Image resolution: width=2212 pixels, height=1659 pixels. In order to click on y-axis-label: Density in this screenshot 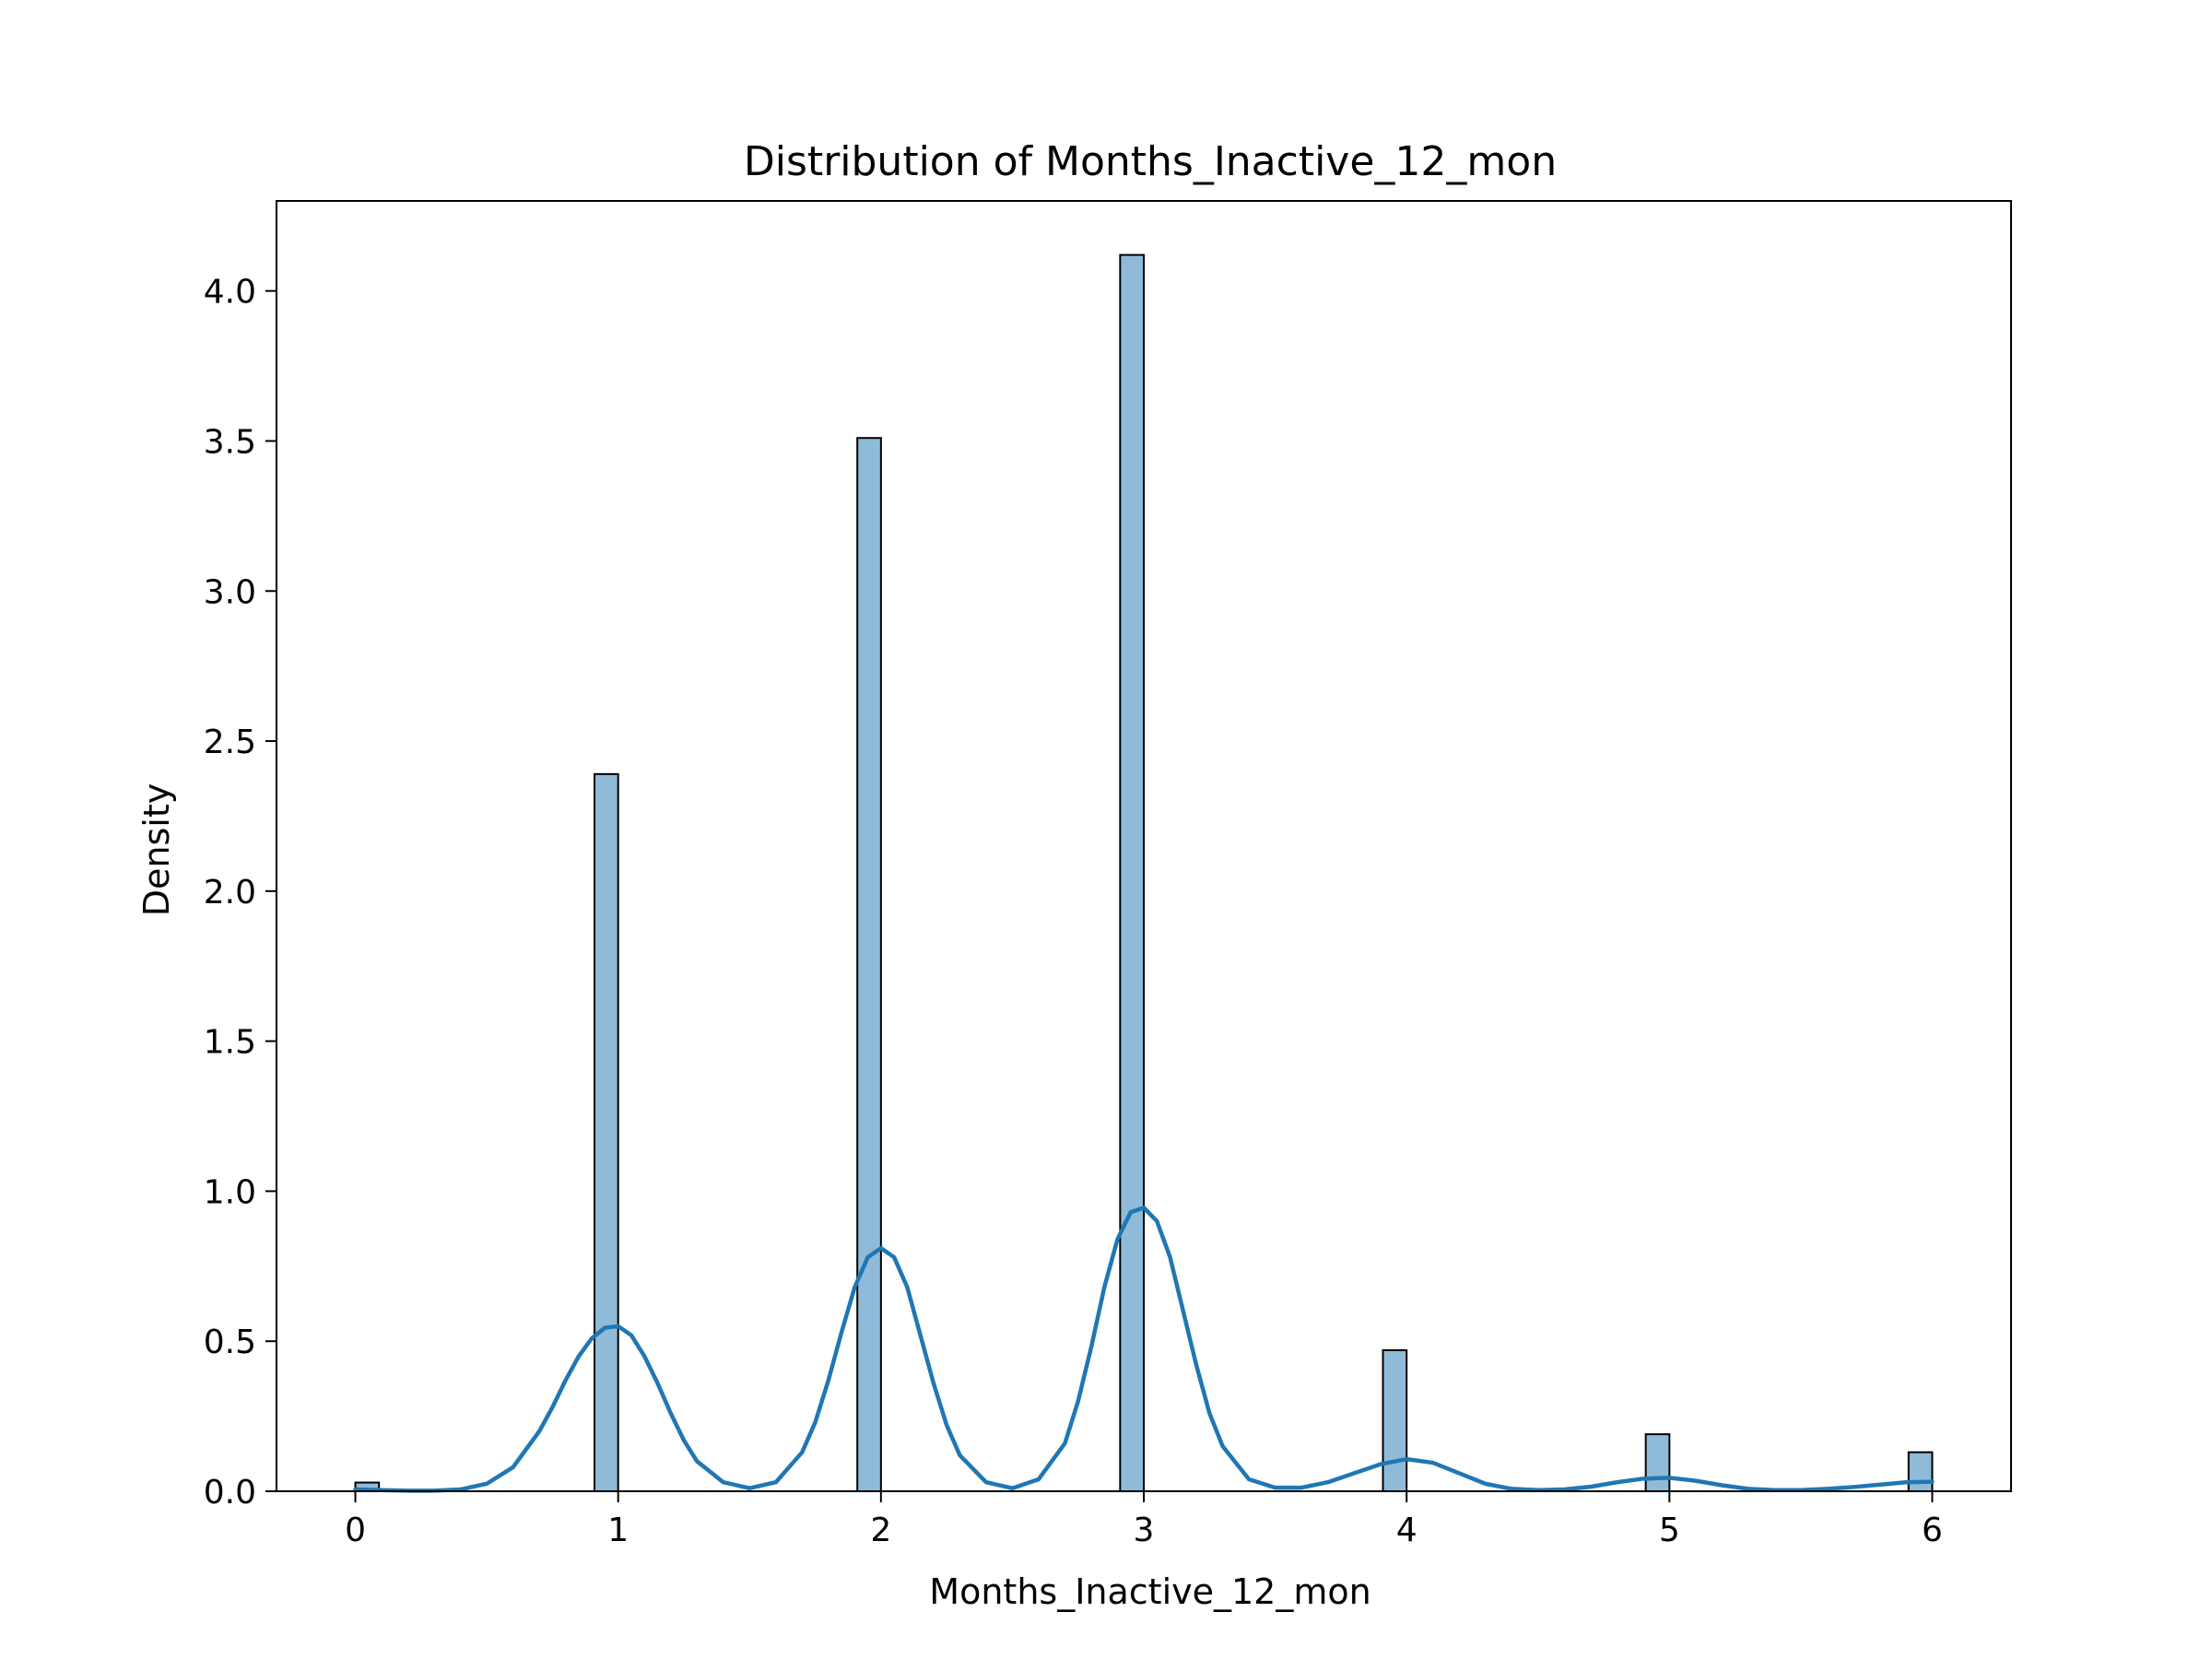, I will do `click(156, 849)`.